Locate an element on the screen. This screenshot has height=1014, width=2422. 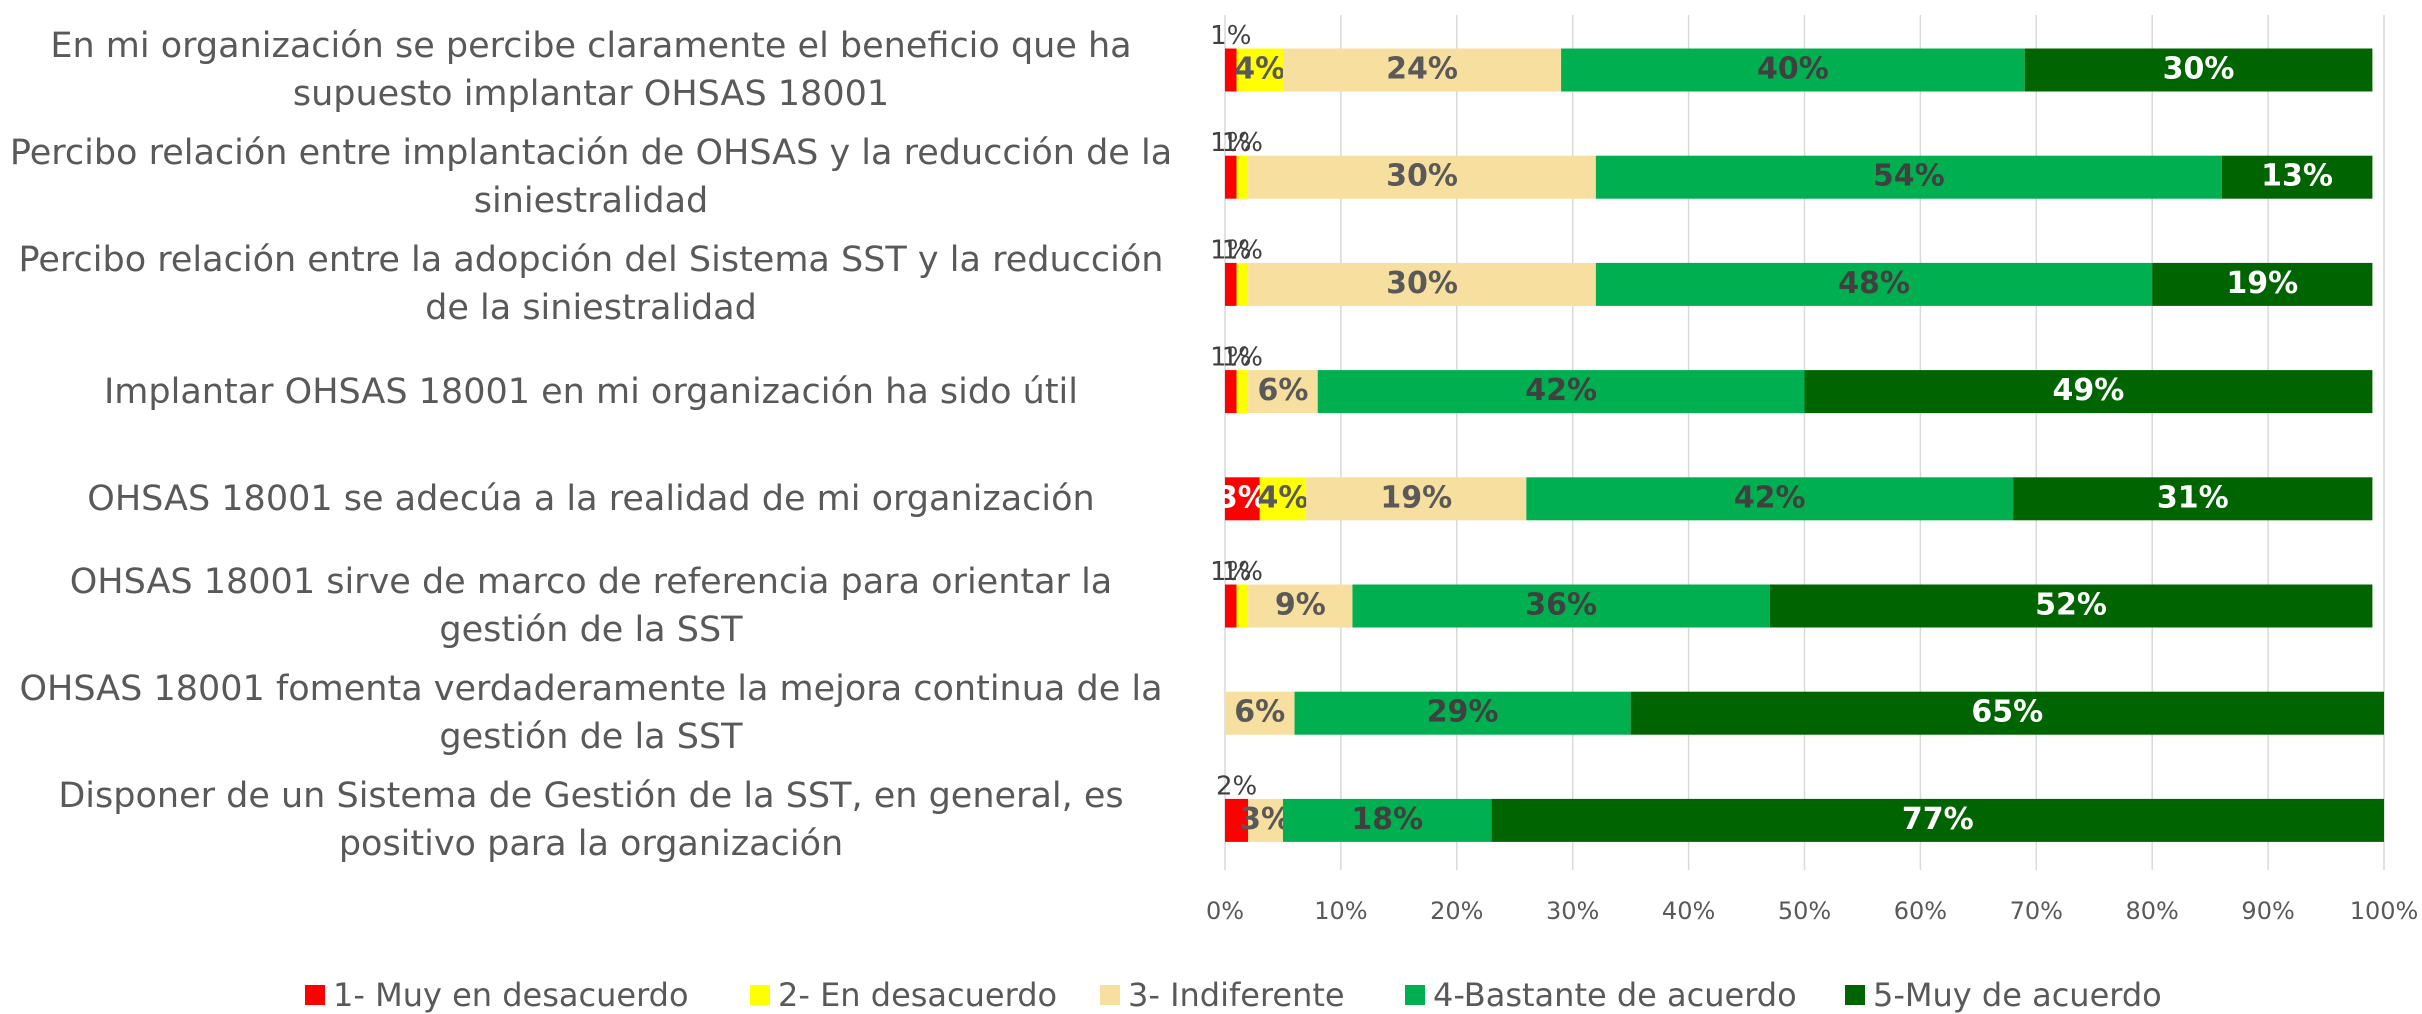
x-tick-label: 70% is located at coordinates (2036, 911).